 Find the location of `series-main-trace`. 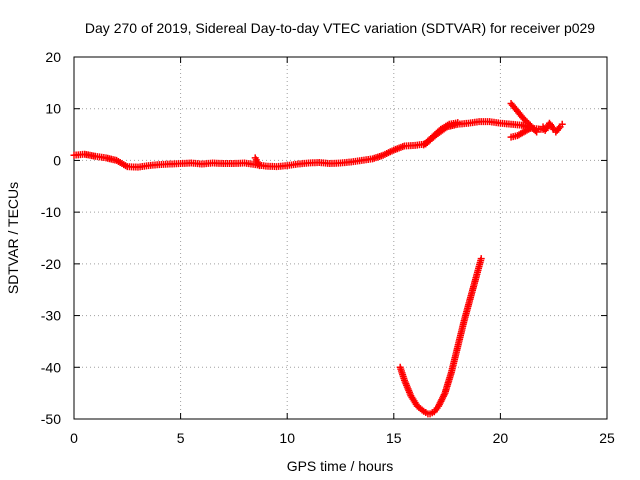

series-main-trace is located at coordinates (308, 144).